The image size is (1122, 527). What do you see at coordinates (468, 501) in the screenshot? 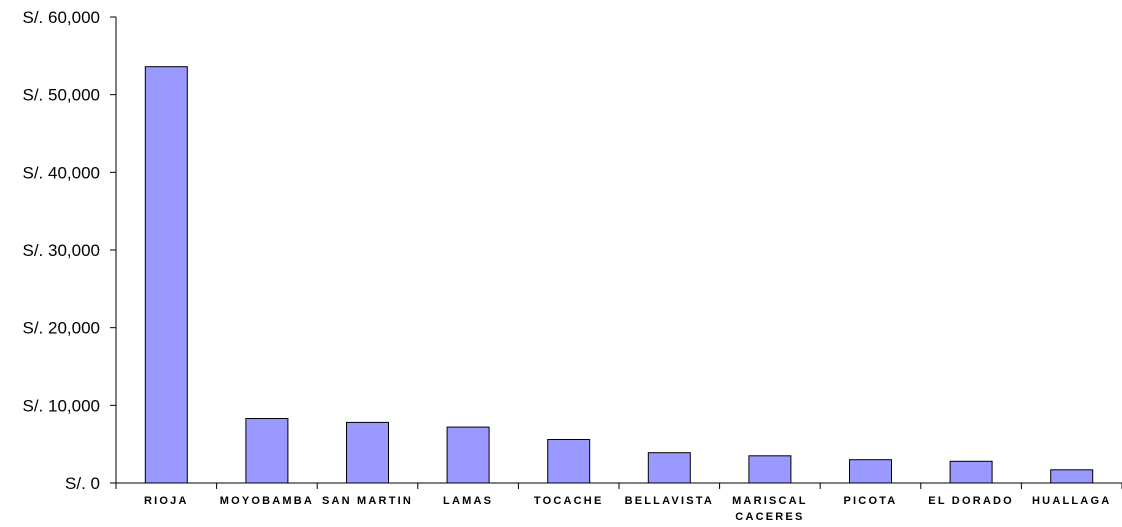
I see `x-tick-label: LAMAS` at bounding box center [468, 501].